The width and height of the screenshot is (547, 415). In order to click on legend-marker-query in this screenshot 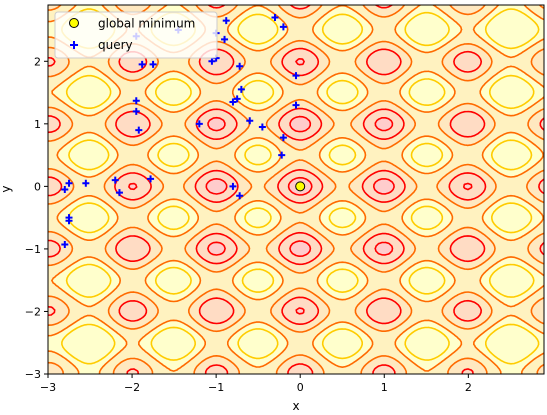, I will do `click(74, 45)`.